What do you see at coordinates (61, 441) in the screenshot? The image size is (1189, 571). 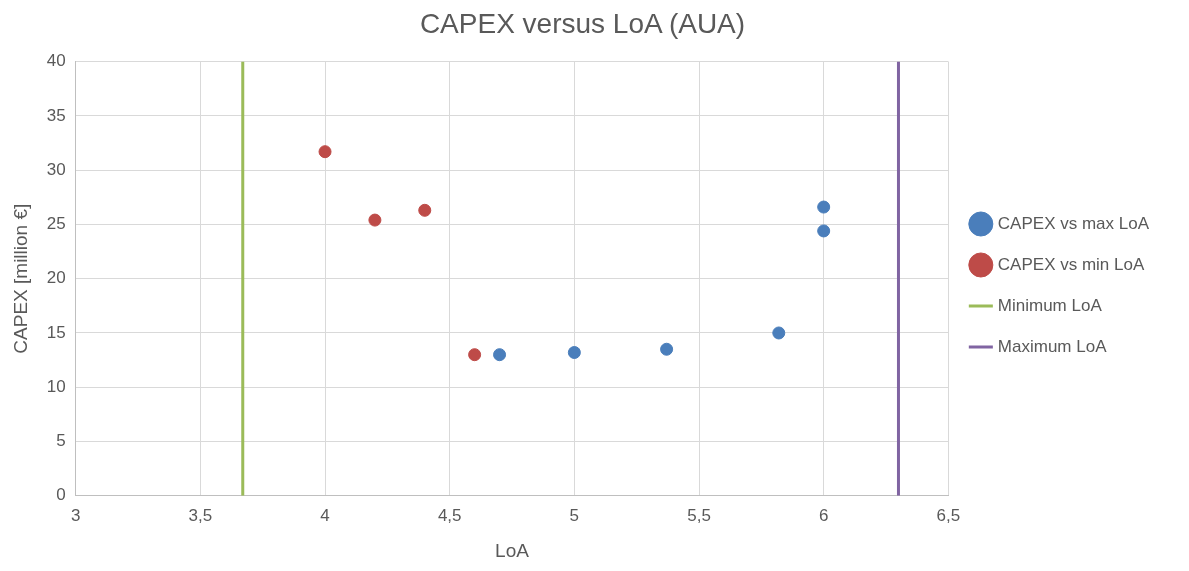 I see `y-tick-label: 5` at bounding box center [61, 441].